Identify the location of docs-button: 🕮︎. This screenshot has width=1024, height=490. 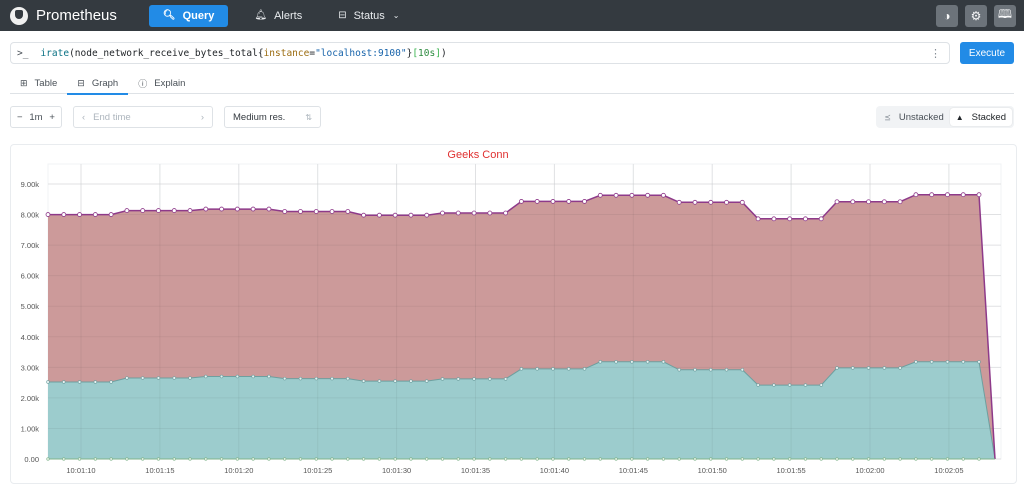
(1005, 15).